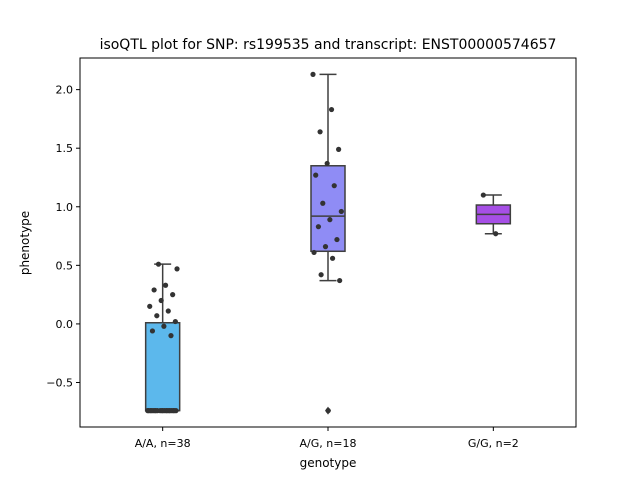 The image size is (640, 480). I want to click on x-tick-label: A/A, n=38, so click(163, 443).